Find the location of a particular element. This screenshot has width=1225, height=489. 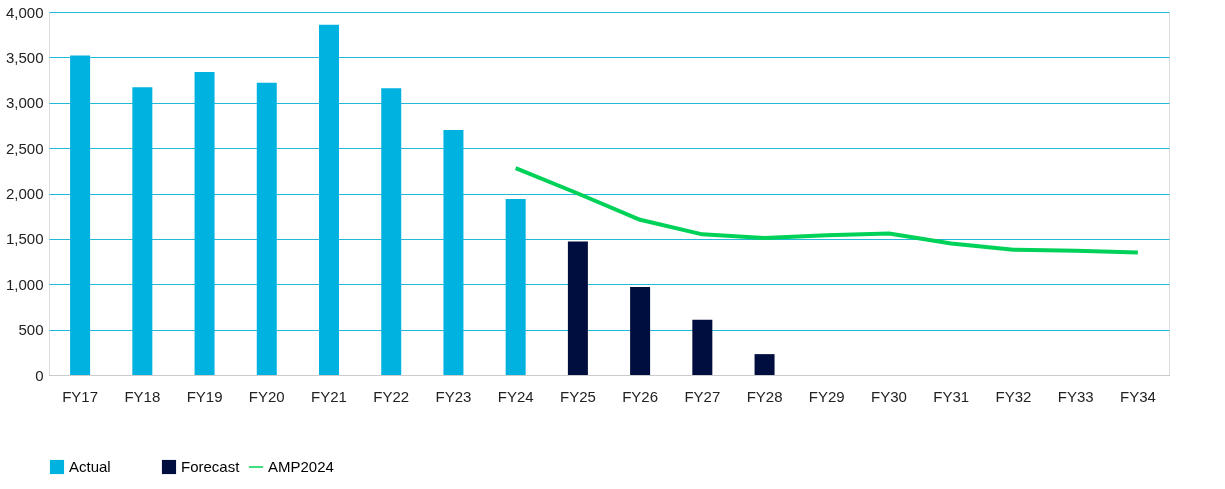

x-tick-label: FY33 is located at coordinates (1075, 396).